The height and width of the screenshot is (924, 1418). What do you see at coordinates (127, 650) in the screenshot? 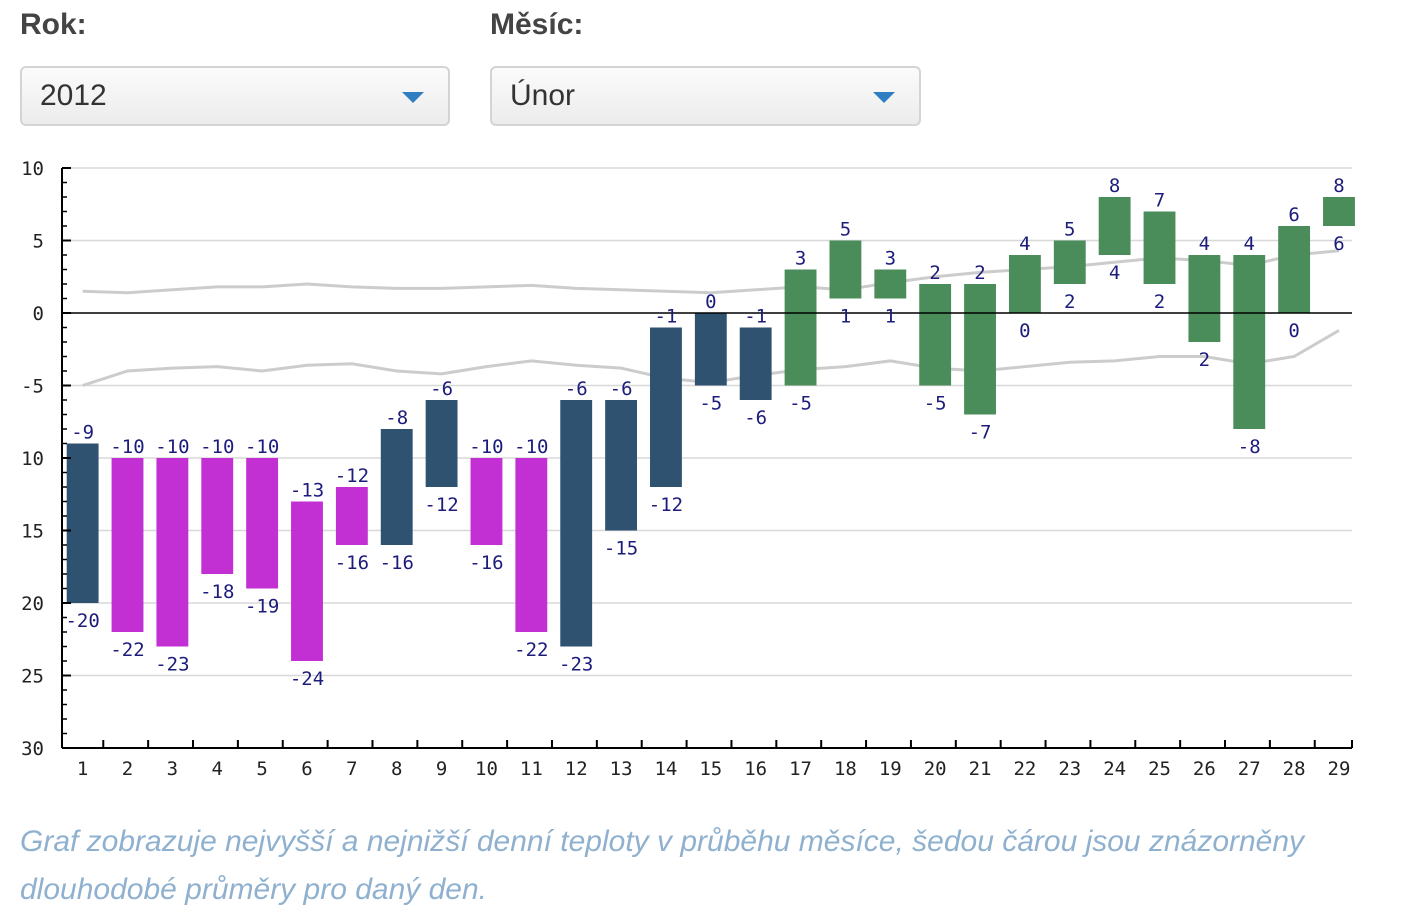
I see `min-temp-label: -22` at bounding box center [127, 650].